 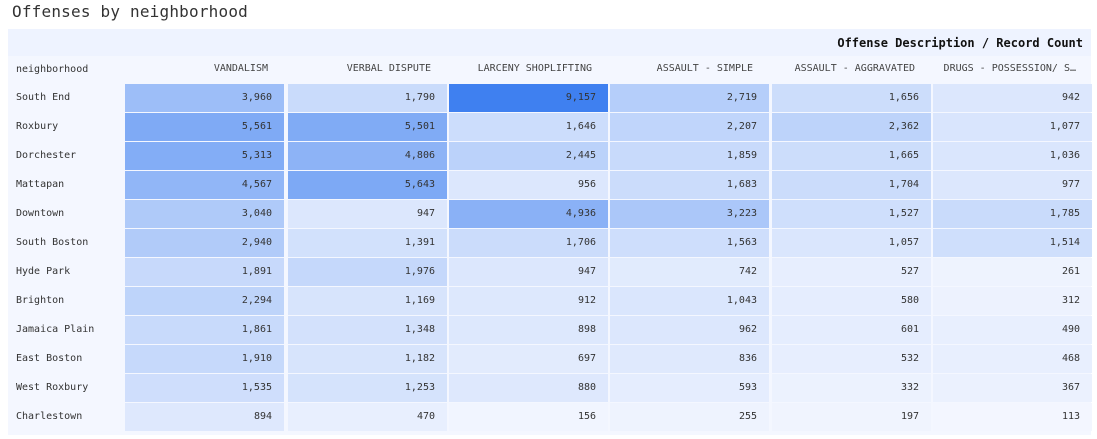 What do you see at coordinates (52, 69) in the screenshot?
I see `row-header-neighborhood: neighborhood` at bounding box center [52, 69].